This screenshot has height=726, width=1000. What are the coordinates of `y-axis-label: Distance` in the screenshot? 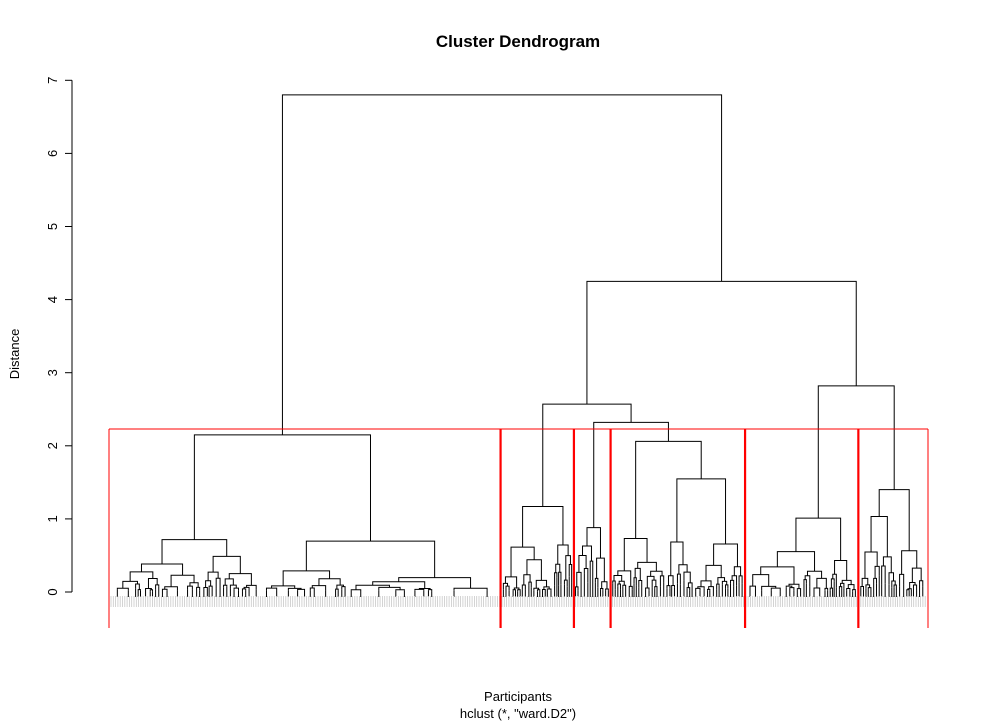 It's located at (14, 354).